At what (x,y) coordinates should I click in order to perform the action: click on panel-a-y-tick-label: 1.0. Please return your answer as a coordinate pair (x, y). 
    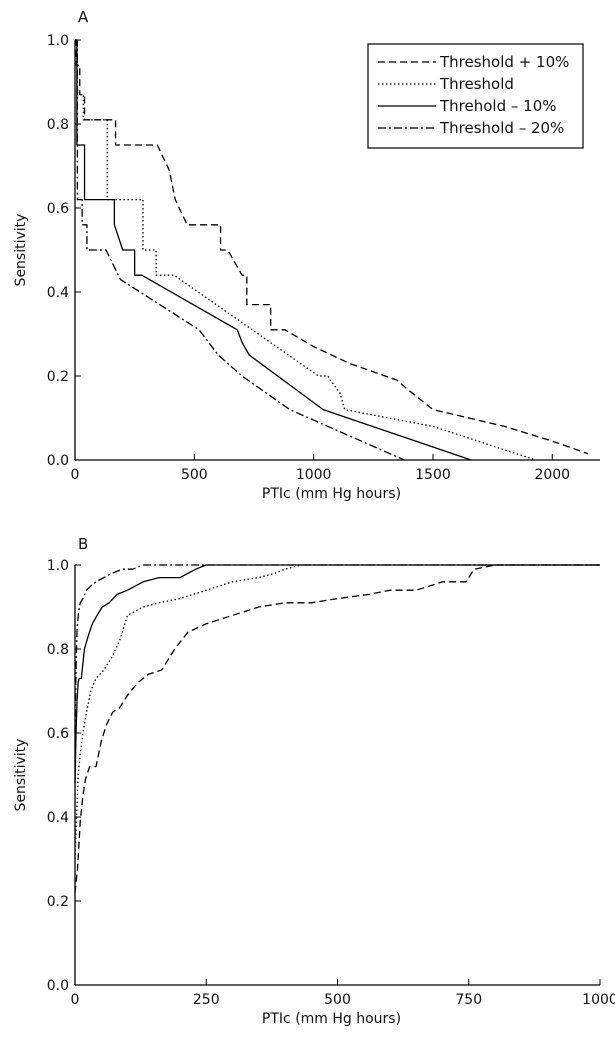
    Looking at the image, I should click on (58, 41).